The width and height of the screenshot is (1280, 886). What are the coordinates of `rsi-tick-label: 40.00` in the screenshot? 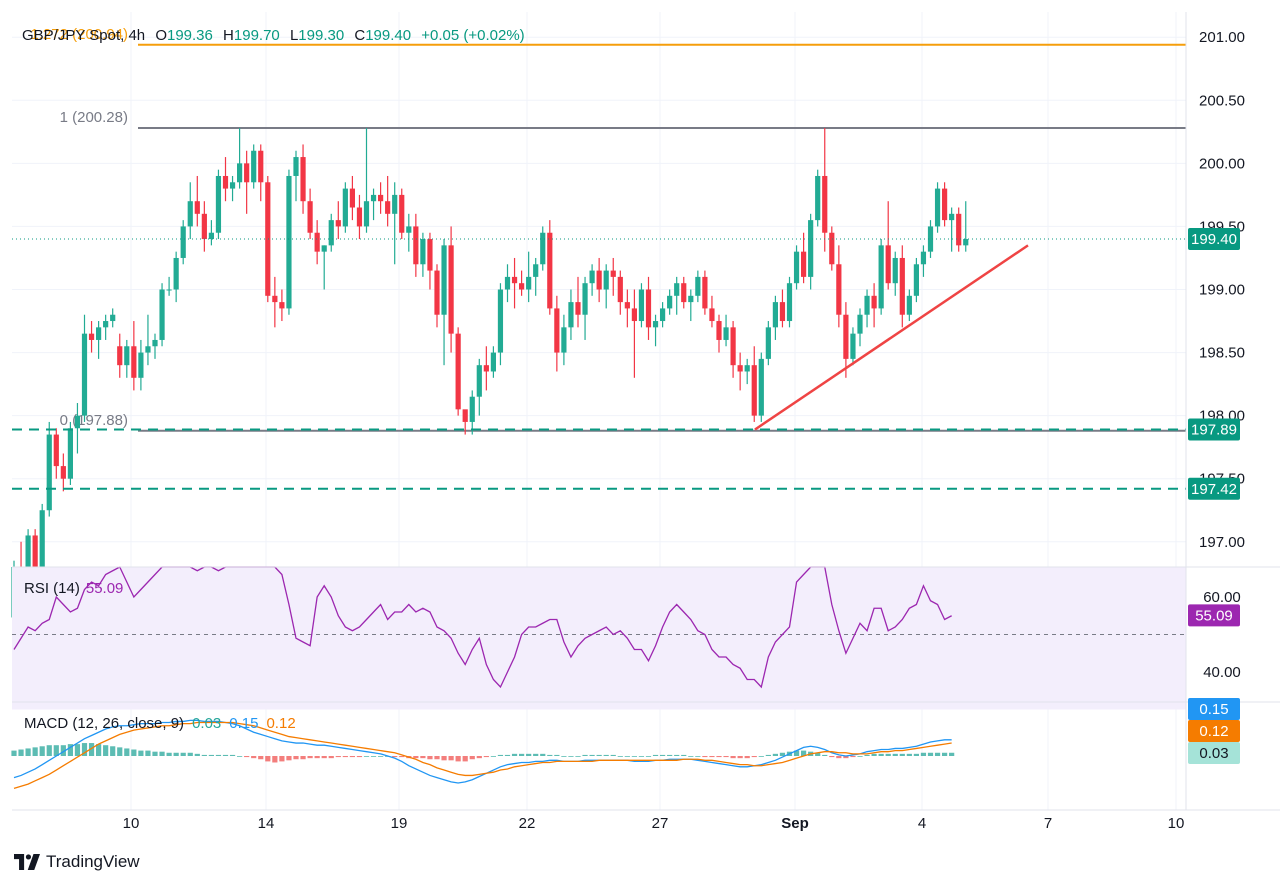 It's located at (1222, 672).